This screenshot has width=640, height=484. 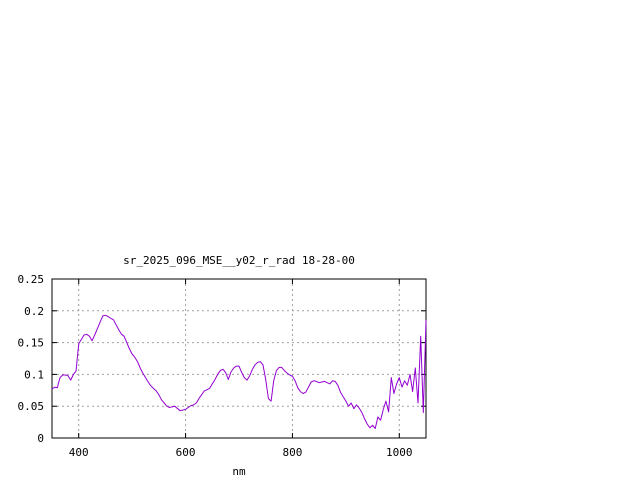 I want to click on y-tick-label: 0.15, so click(x=31, y=343).